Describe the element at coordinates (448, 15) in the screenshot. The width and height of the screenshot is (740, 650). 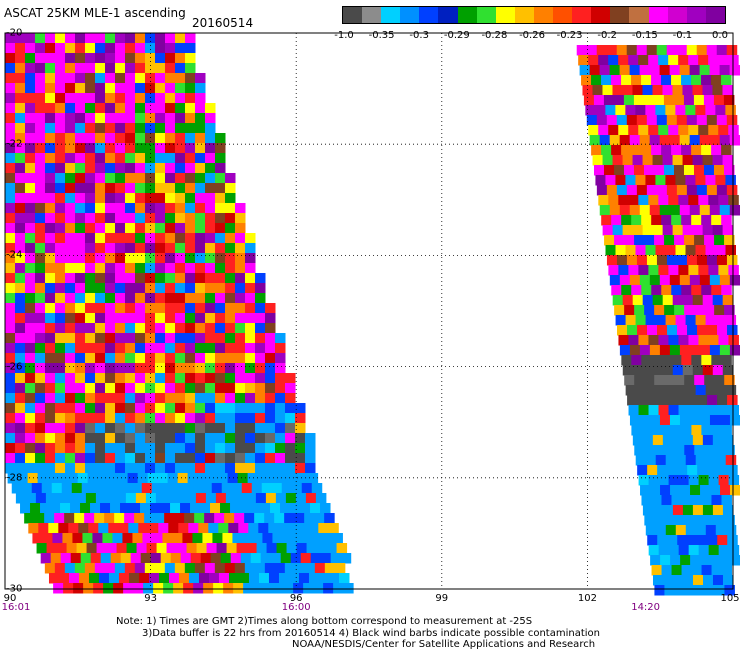
I see `colorbar-swatch` at that location.